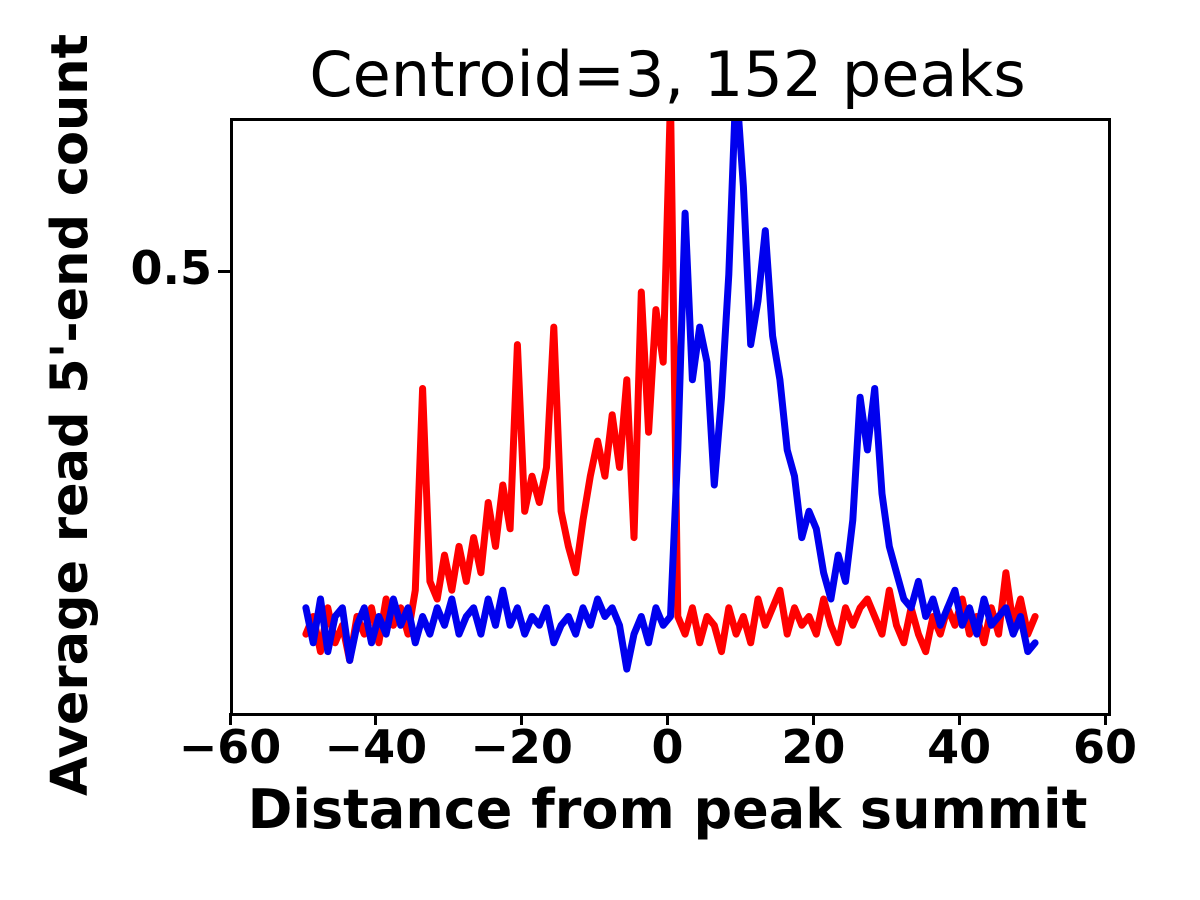 The image size is (1200, 900). I want to click on x-tick-label: 20, so click(813, 747).